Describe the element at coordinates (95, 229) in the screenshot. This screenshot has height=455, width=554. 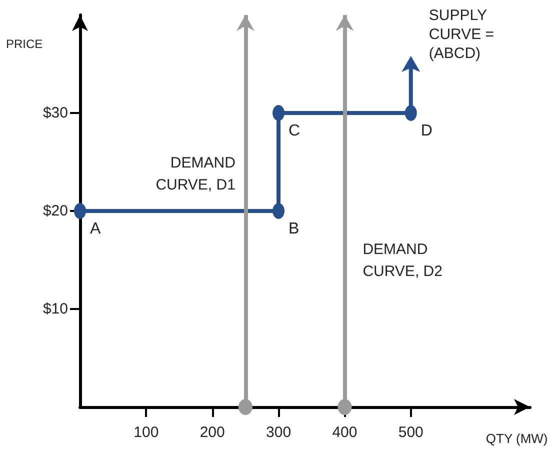
I see `annotation: A` at that location.